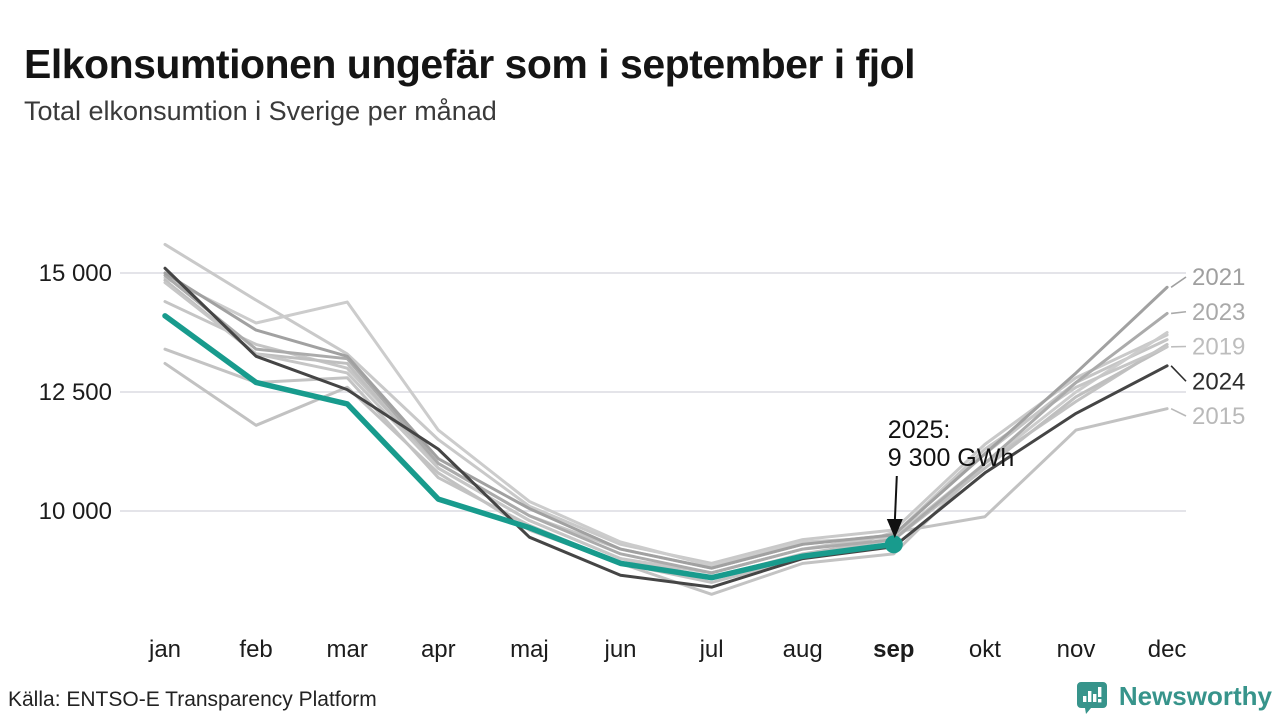 This screenshot has width=1280, height=720. I want to click on x-axis-month-label: dec, so click(1167, 649).